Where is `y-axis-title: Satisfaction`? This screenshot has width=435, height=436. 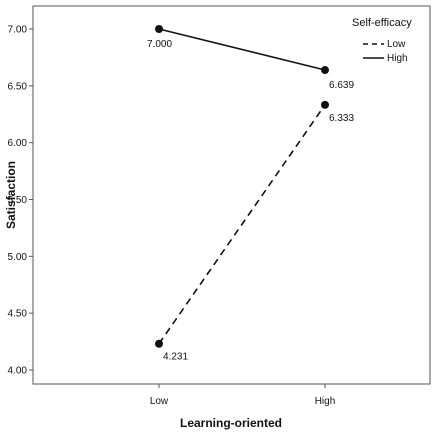 y-axis-title: Satisfaction is located at coordinates (11, 195).